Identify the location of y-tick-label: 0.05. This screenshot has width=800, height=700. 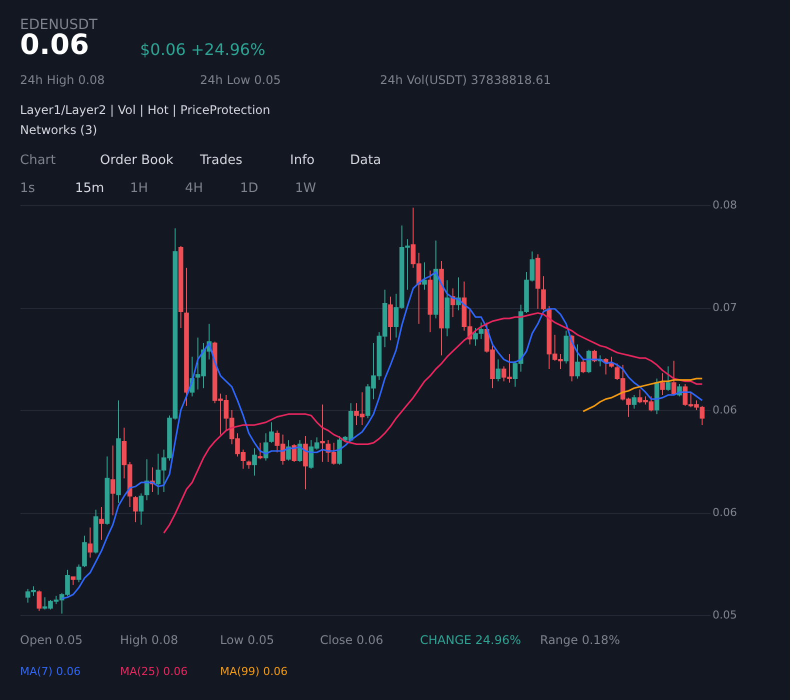
(724, 615).